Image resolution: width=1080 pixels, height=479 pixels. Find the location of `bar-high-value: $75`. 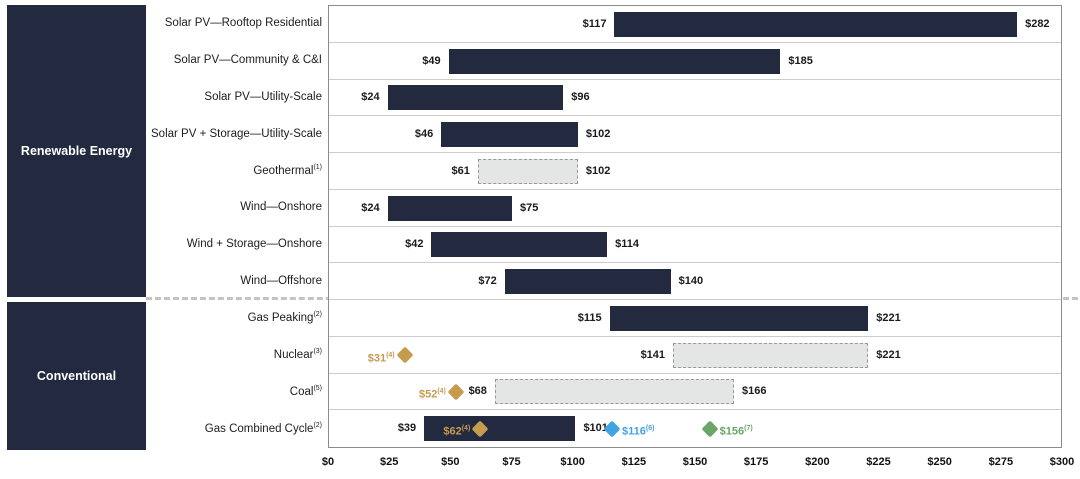

bar-high-value: $75 is located at coordinates (529, 207).